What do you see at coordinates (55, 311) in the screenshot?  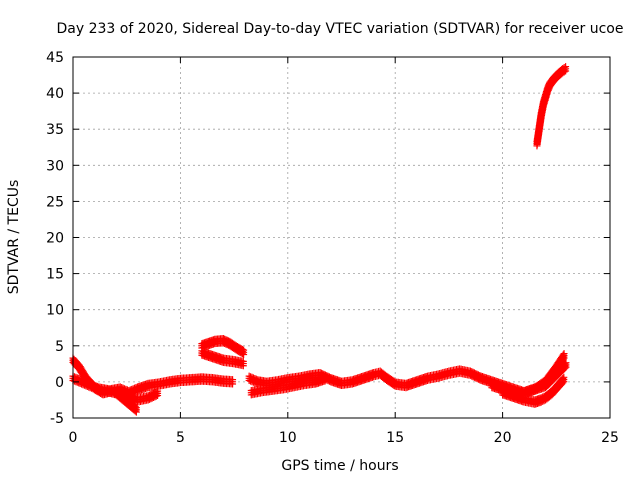 I see `y-tick-label: 10` at bounding box center [55, 311].